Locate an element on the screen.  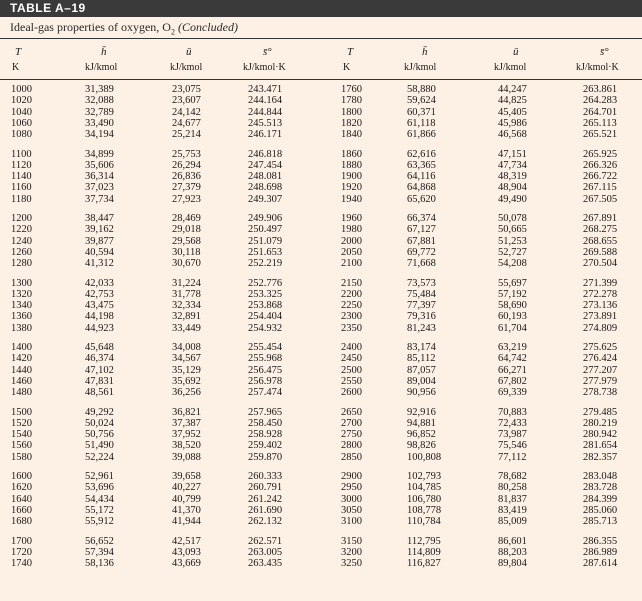
table-cell: 247.454 is located at coordinates (265, 165).